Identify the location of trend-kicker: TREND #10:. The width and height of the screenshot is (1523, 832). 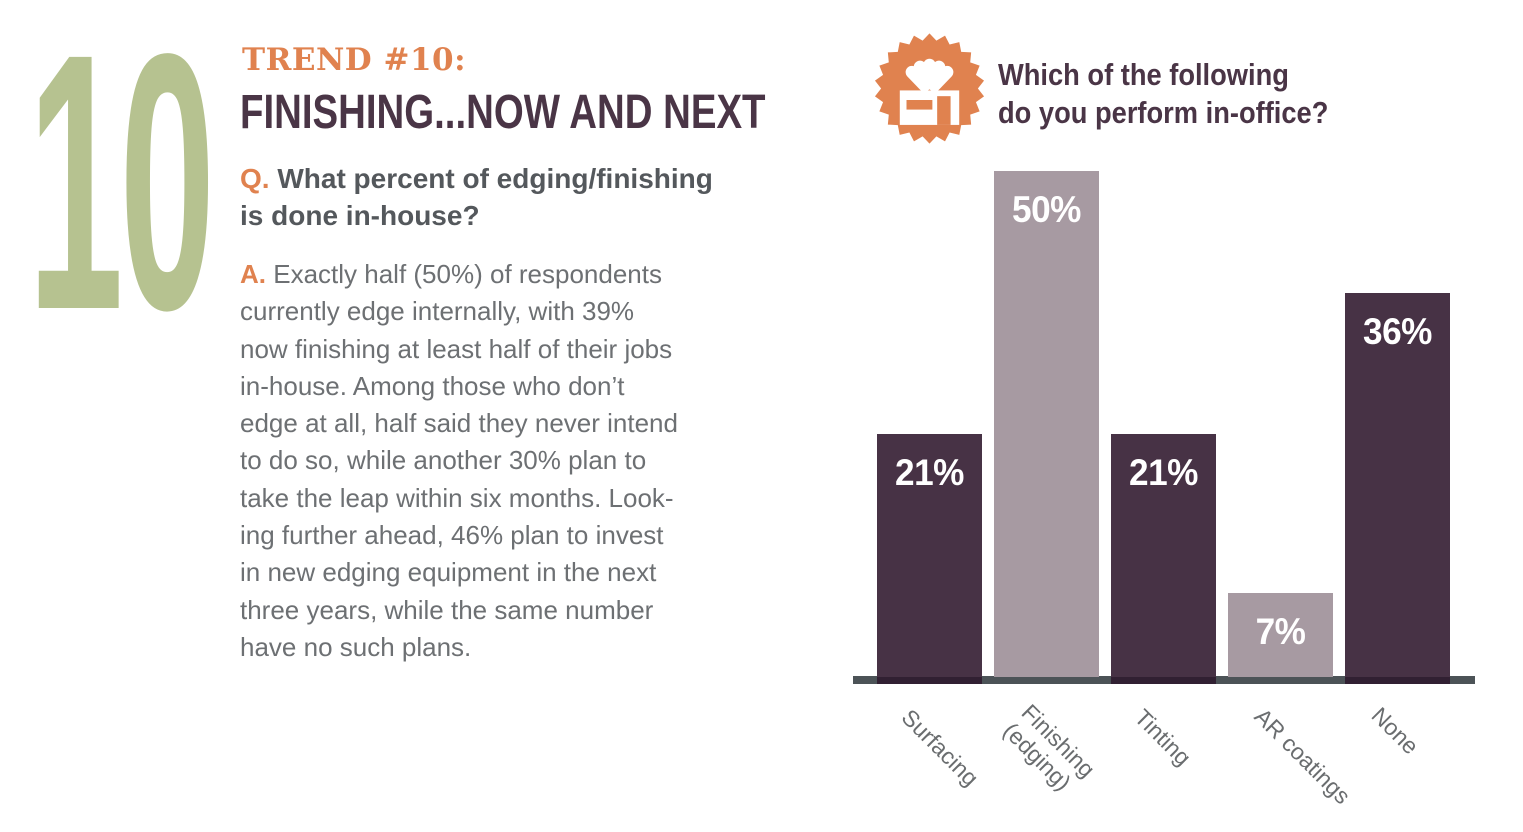
(354, 60).